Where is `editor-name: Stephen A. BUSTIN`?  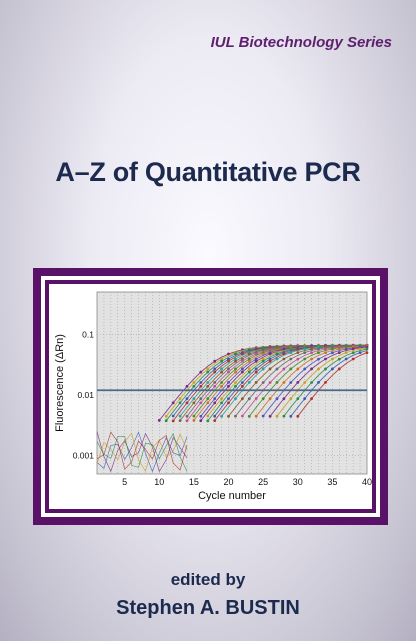 editor-name: Stephen A. BUSTIN is located at coordinates (208, 608).